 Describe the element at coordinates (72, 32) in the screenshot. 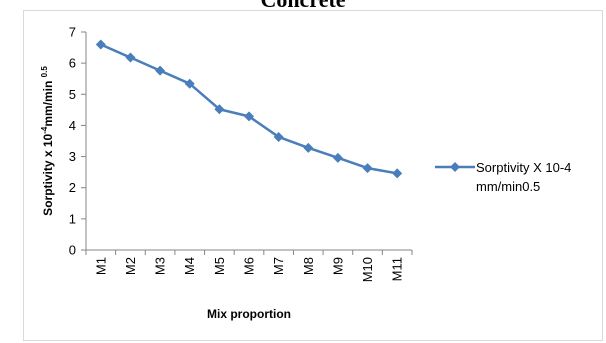

I see `y-tick-label: 7` at that location.